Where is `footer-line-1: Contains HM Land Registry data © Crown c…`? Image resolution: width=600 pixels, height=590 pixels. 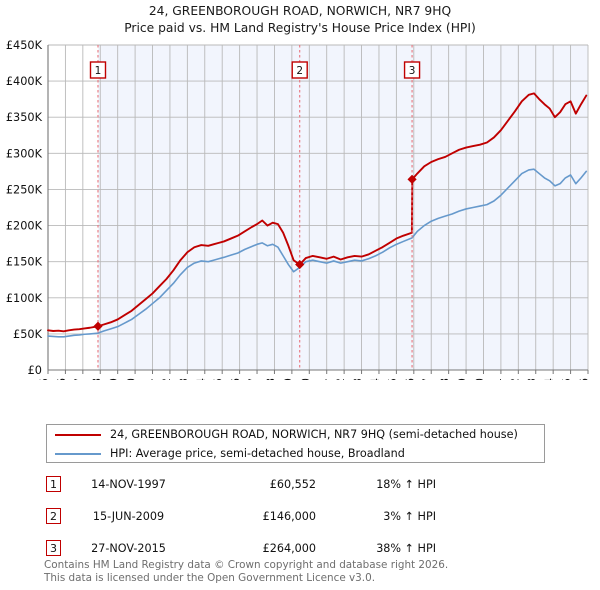
footer-line-1: Contains HM Land Registry data © Crown c… is located at coordinates (246, 565).